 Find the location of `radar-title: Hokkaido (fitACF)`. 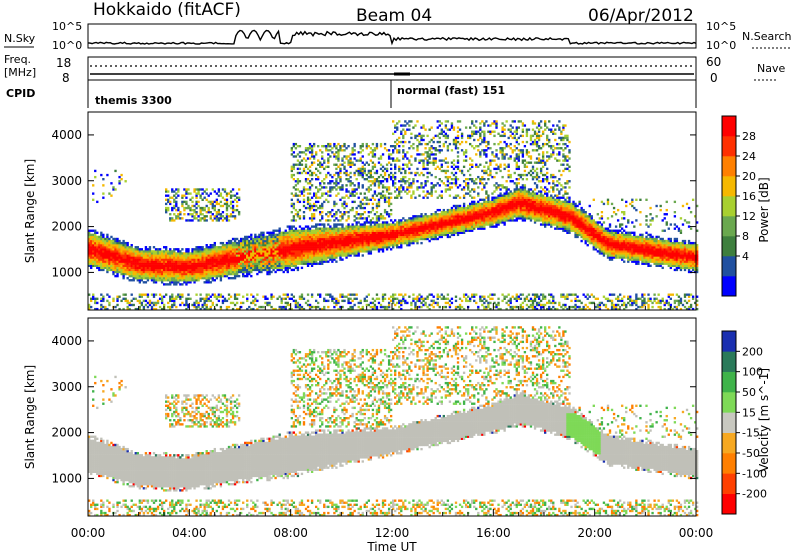

radar-title: Hokkaido (fitACF) is located at coordinates (167, 10).